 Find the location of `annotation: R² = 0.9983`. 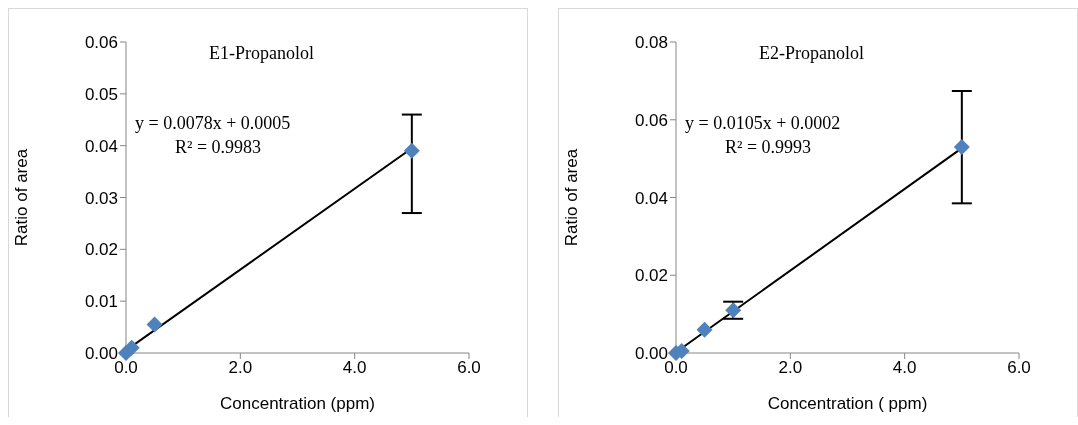

annotation: R² = 0.9983 is located at coordinates (218, 147).